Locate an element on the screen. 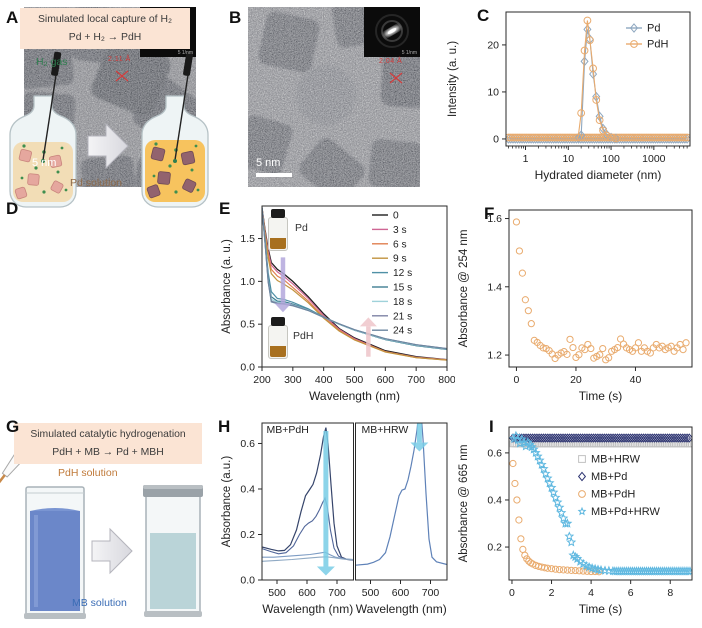 This screenshot has height=628, width=702. svg-text: MB+Pd is located at coordinates (609, 477).